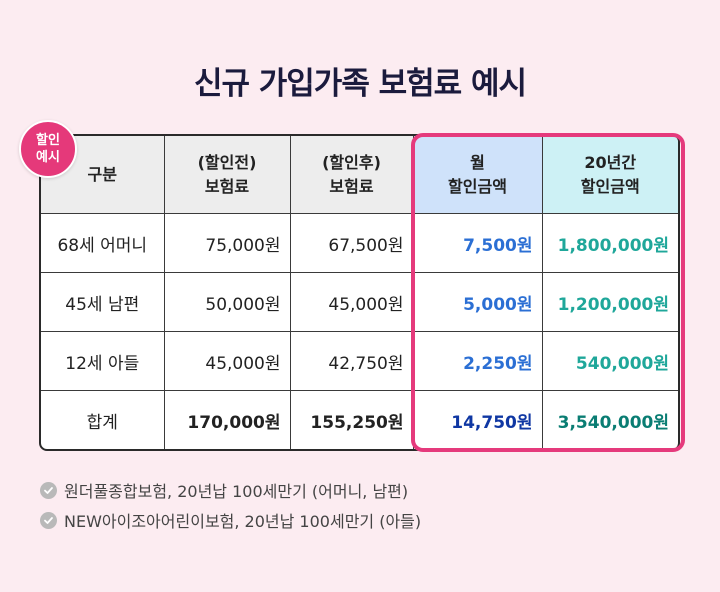  Describe the element at coordinates (227, 302) in the screenshot. I see `before-premium: 50,000원` at that location.